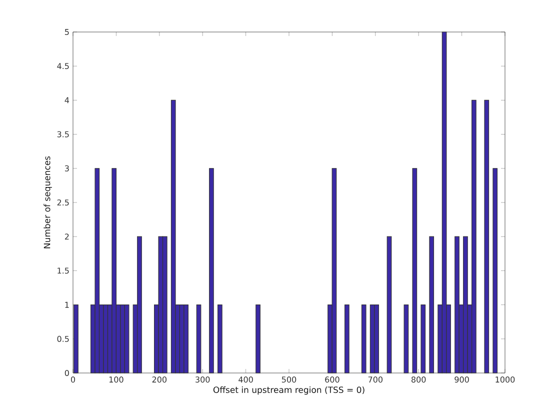 The height and width of the screenshot is (420, 560). What do you see at coordinates (63, 339) in the screenshot?
I see `y-tick-label: 0.5` at bounding box center [63, 339].